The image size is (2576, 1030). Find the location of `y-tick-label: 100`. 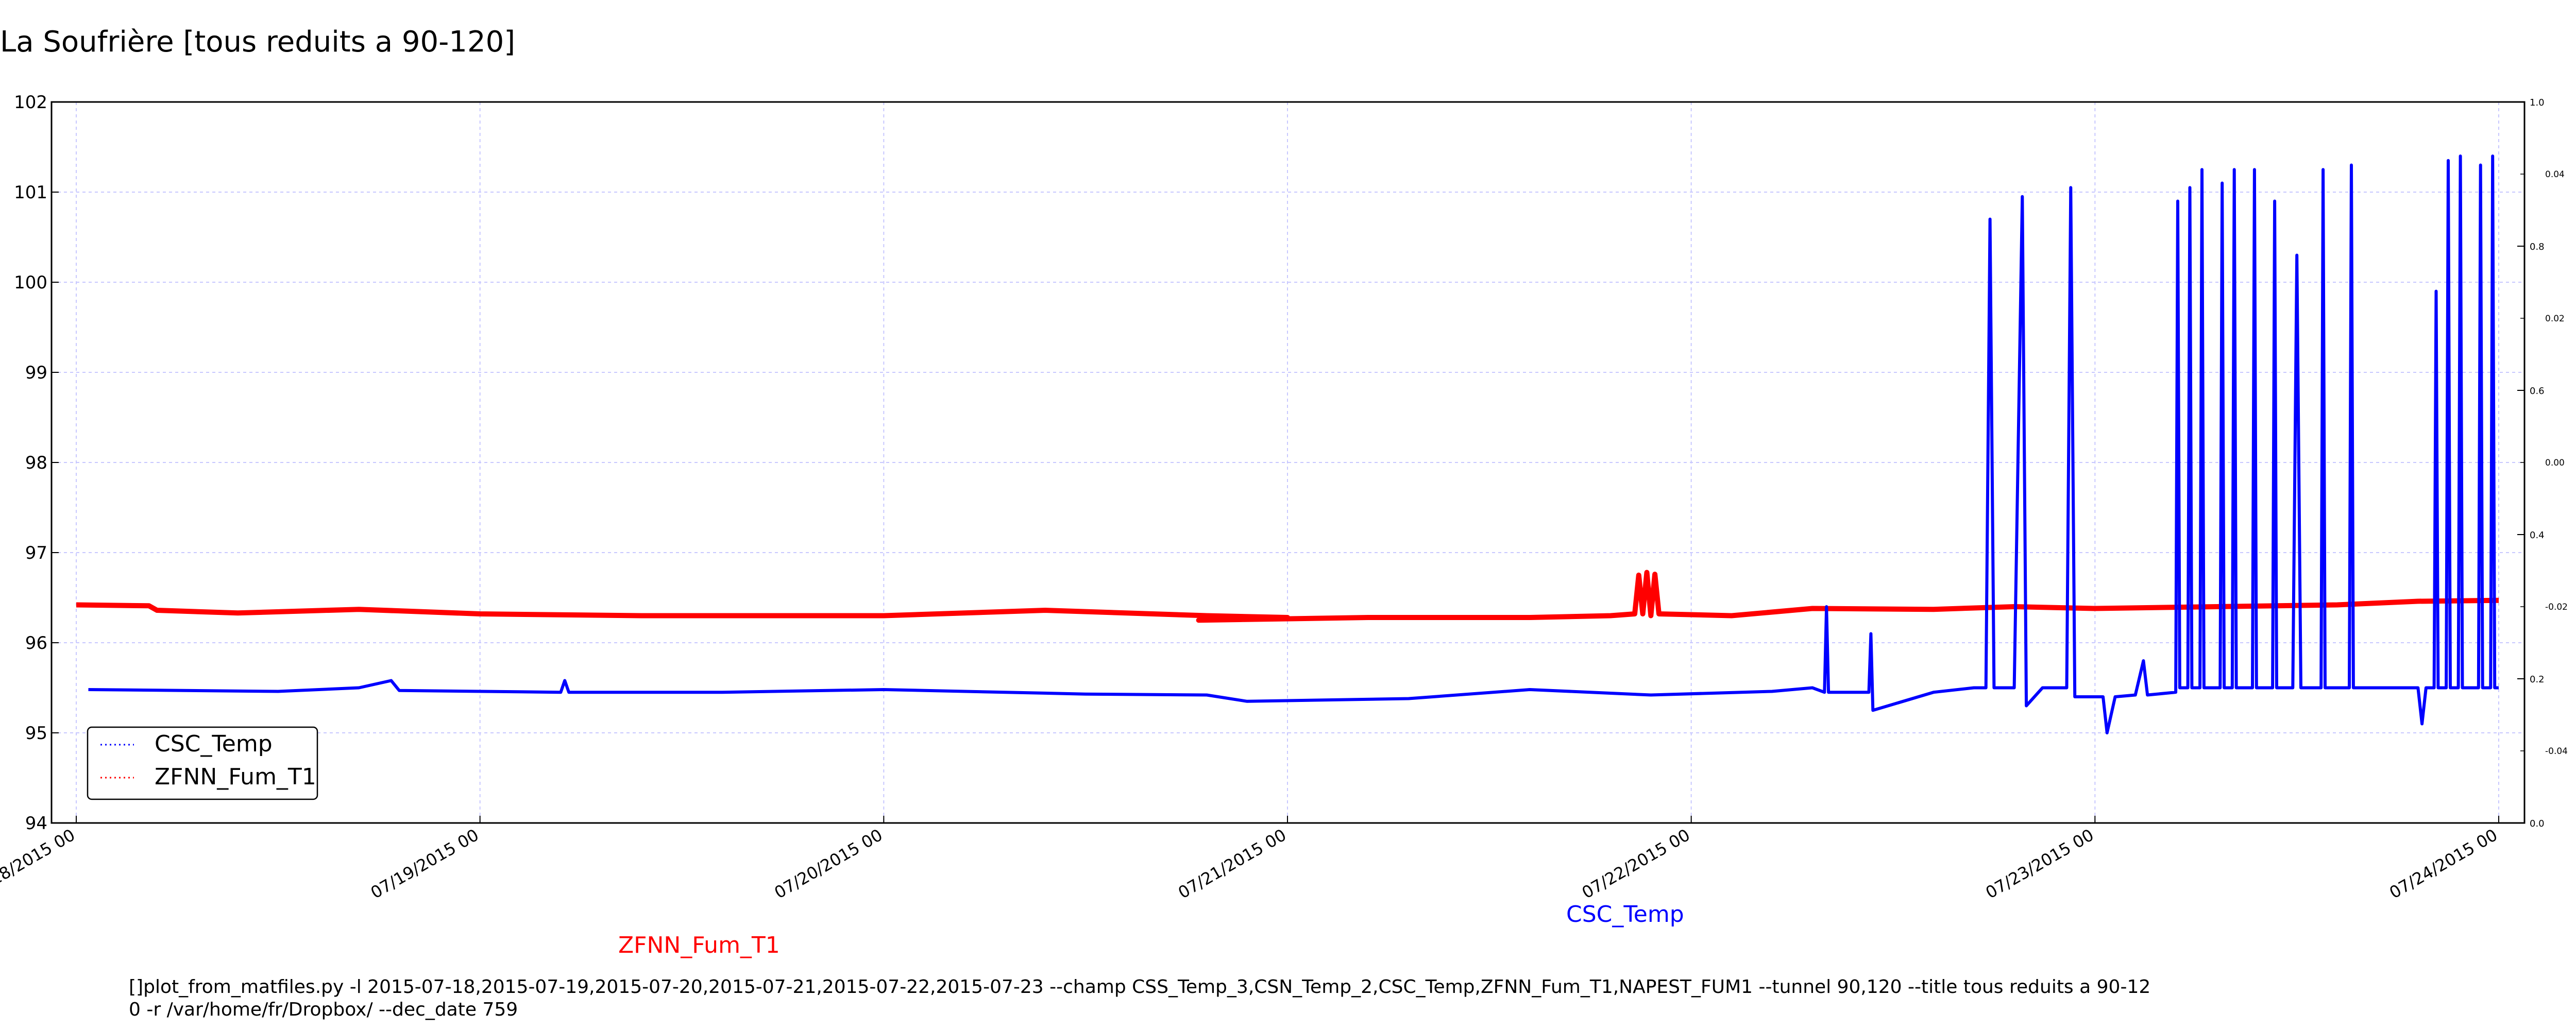

y-tick-label: 100 is located at coordinates (30, 282).